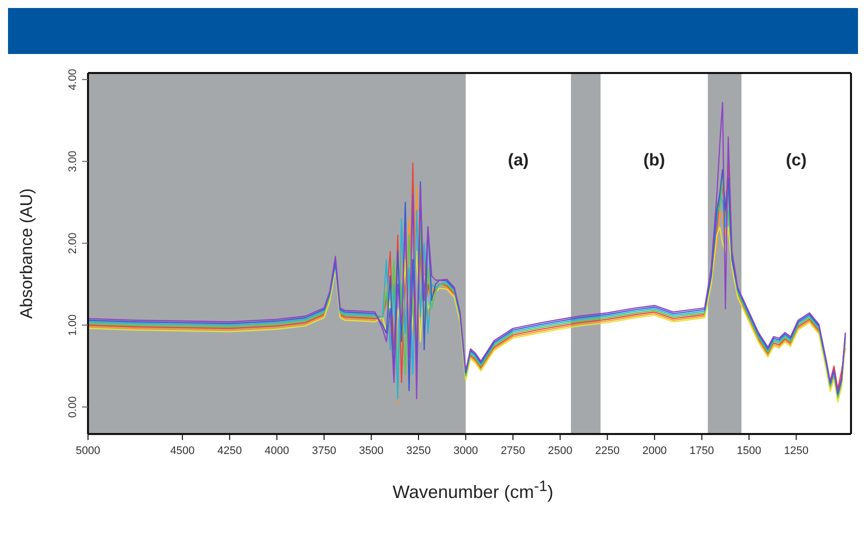 The width and height of the screenshot is (866, 533). I want to click on x-tick-label: 5000, so click(88, 451).